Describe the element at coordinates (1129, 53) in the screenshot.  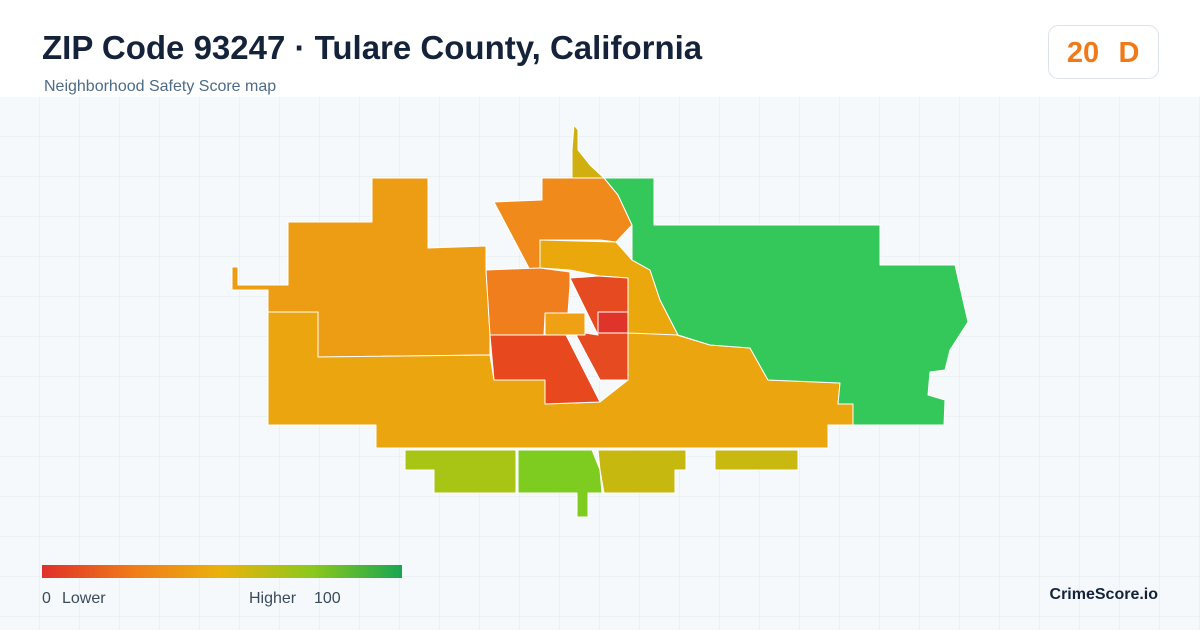
I see `score-grade: D` at that location.